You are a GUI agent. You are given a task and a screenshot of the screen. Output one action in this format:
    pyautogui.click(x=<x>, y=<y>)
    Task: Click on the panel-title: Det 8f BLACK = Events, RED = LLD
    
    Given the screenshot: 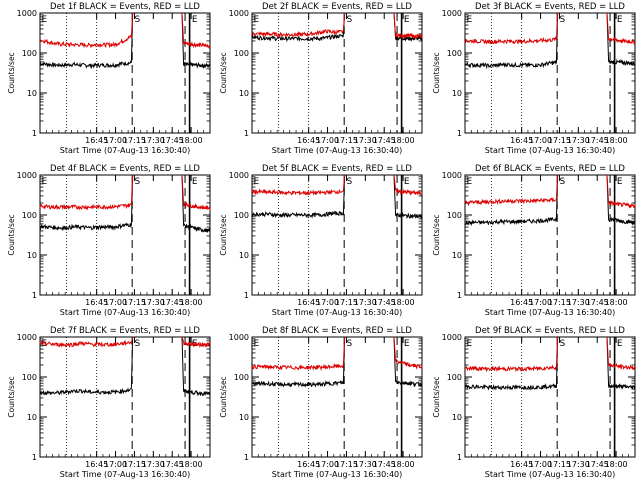 What is the action you would take?
    pyautogui.click(x=337, y=331)
    